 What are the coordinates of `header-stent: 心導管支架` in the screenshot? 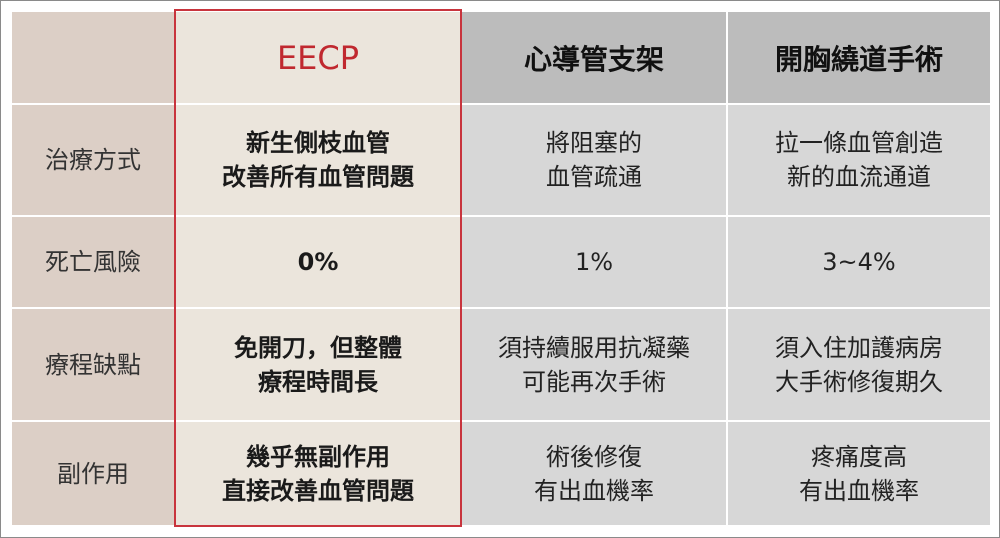 It's located at (594, 57).